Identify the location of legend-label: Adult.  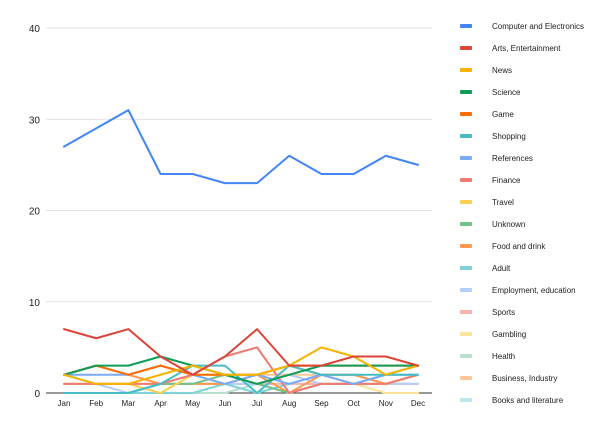
(501, 268).